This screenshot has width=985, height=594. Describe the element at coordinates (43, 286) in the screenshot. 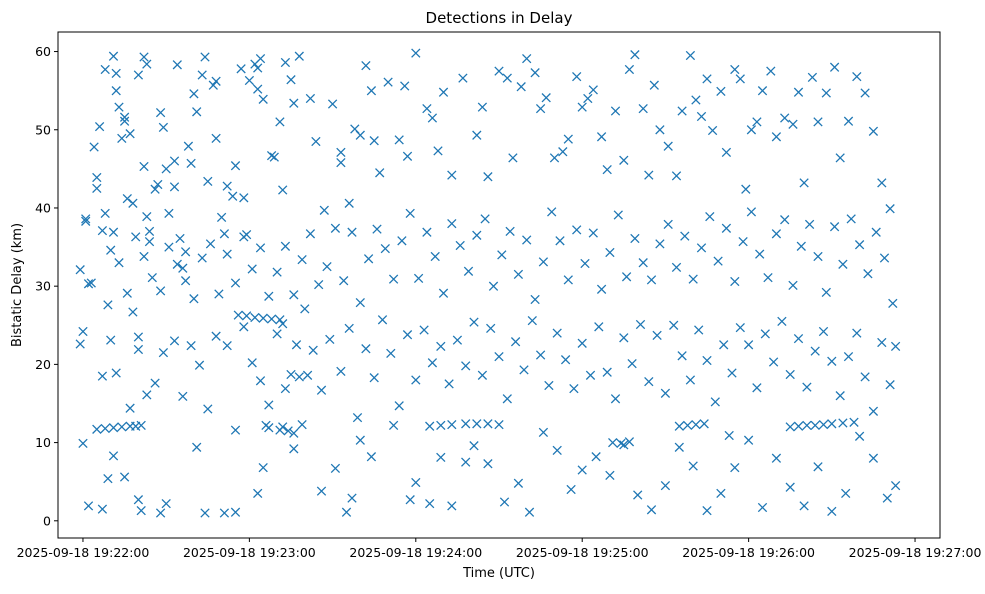

I see `y-tick-label: 30` at that location.